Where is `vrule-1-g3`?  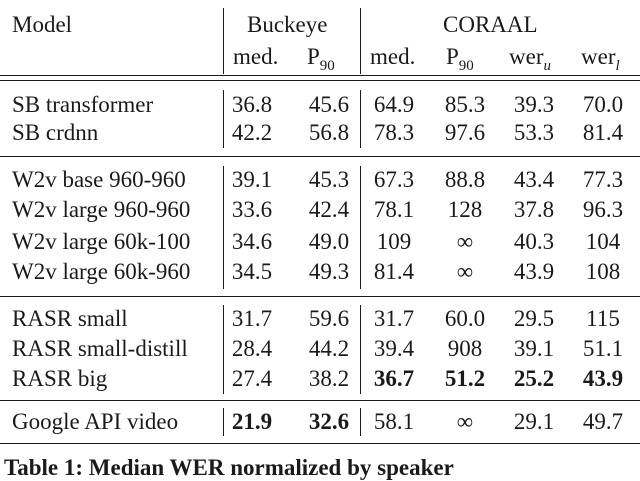
vrule-1-g3 is located at coordinates (223, 349).